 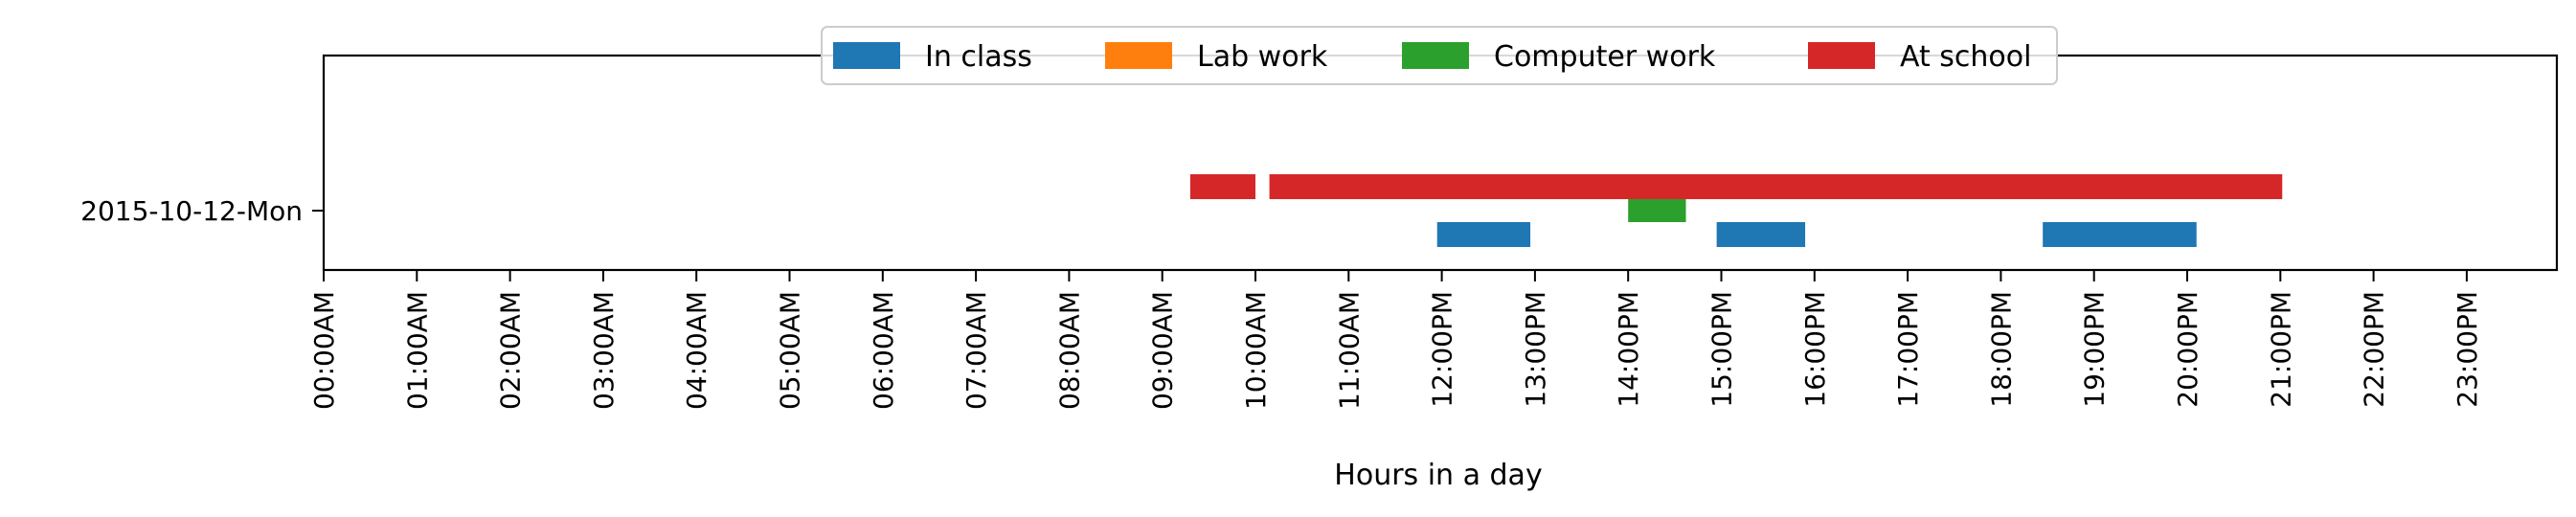 What do you see at coordinates (1841, 55) in the screenshot?
I see `legend-swatch-at-school` at bounding box center [1841, 55].